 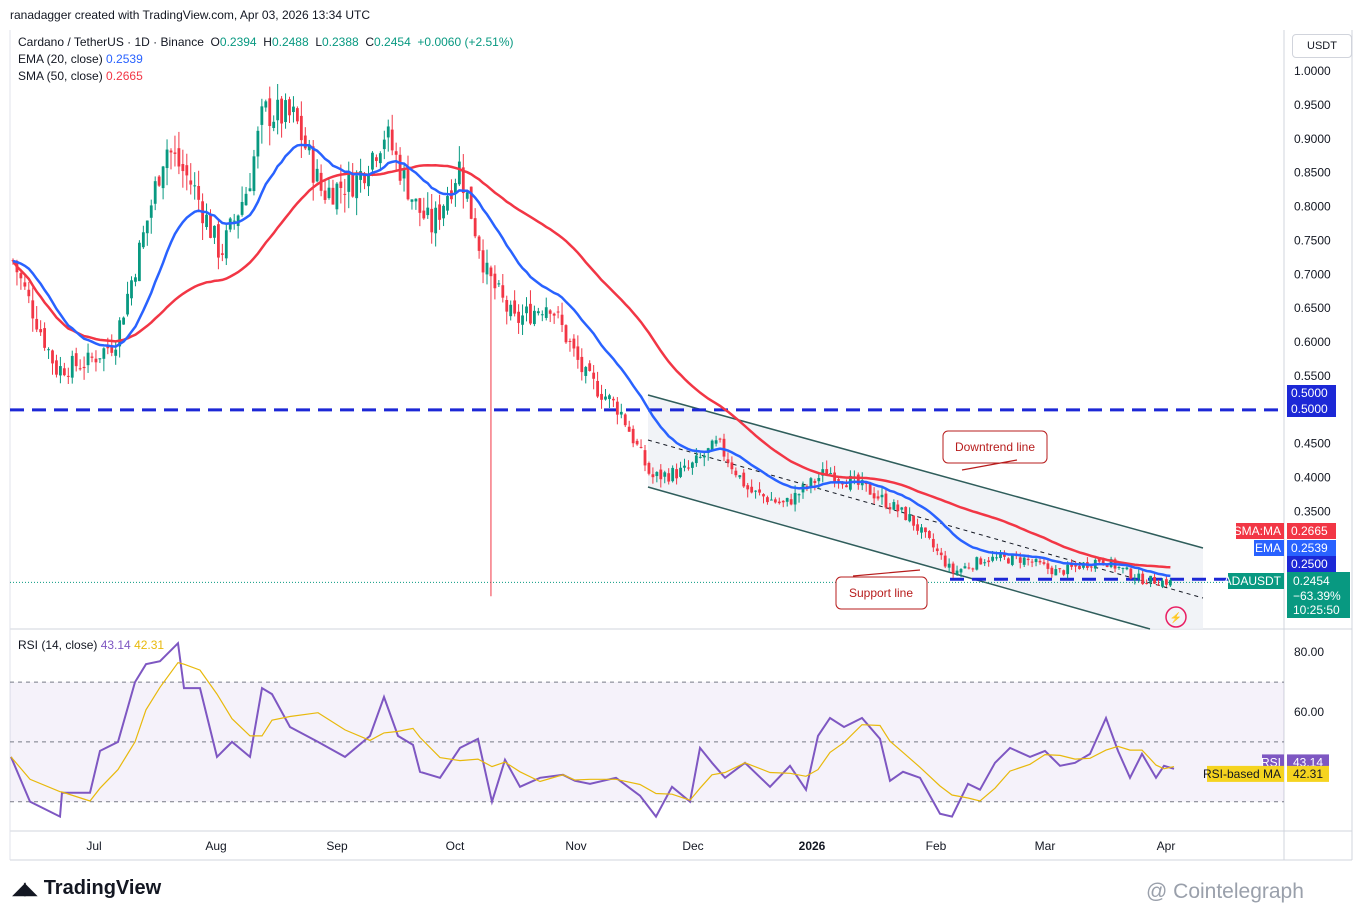 What do you see at coordinates (1242, 774) in the screenshot?
I see `rsi-ma-label-badge: RSI-based MA` at bounding box center [1242, 774].